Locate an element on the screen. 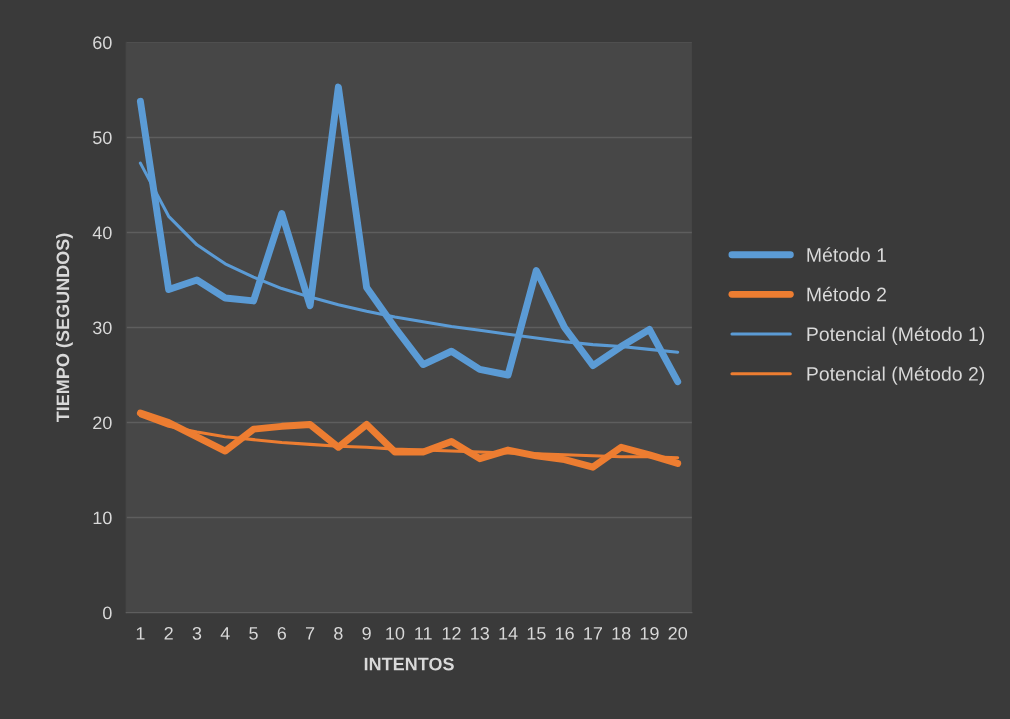 This screenshot has height=719, width=1010. x-tick-label: 4 is located at coordinates (225, 633).